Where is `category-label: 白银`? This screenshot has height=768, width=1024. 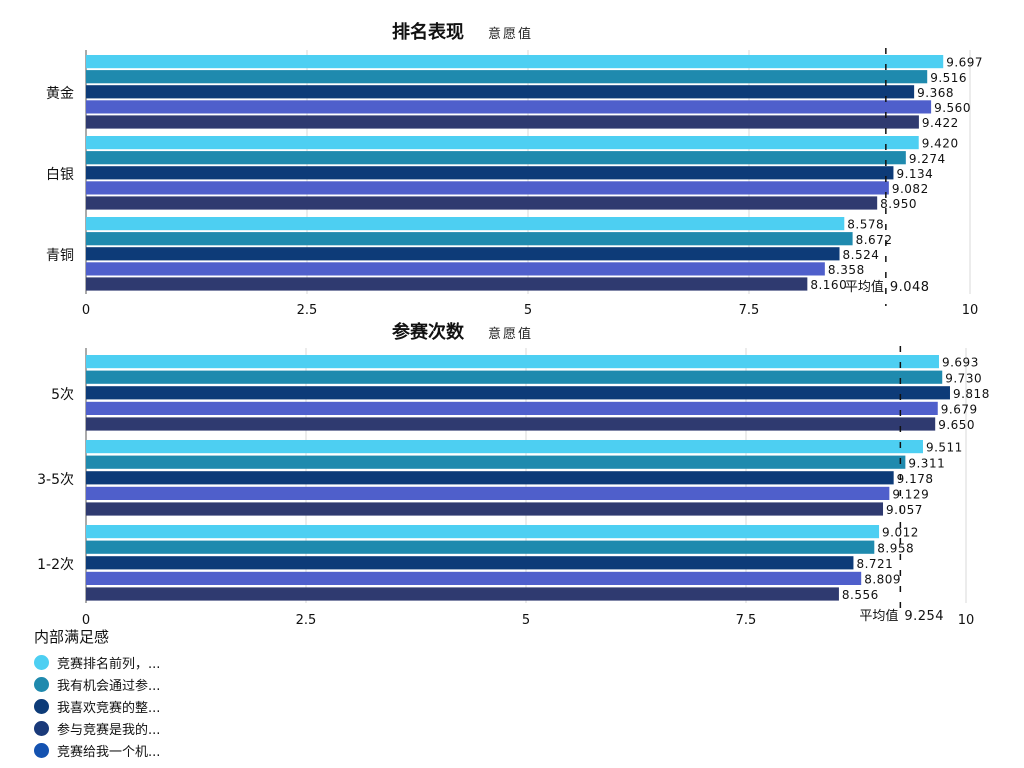 category-label: 白银 is located at coordinates (60, 175).